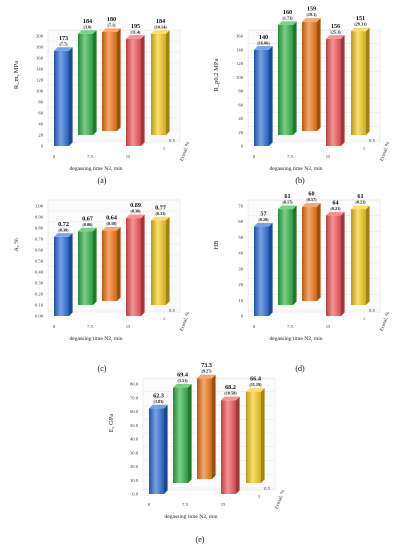 The height and width of the screenshot is (550, 403). What do you see at coordinates (54, 156) in the screenshot?
I see `x-tick-label: 0` at bounding box center [54, 156].